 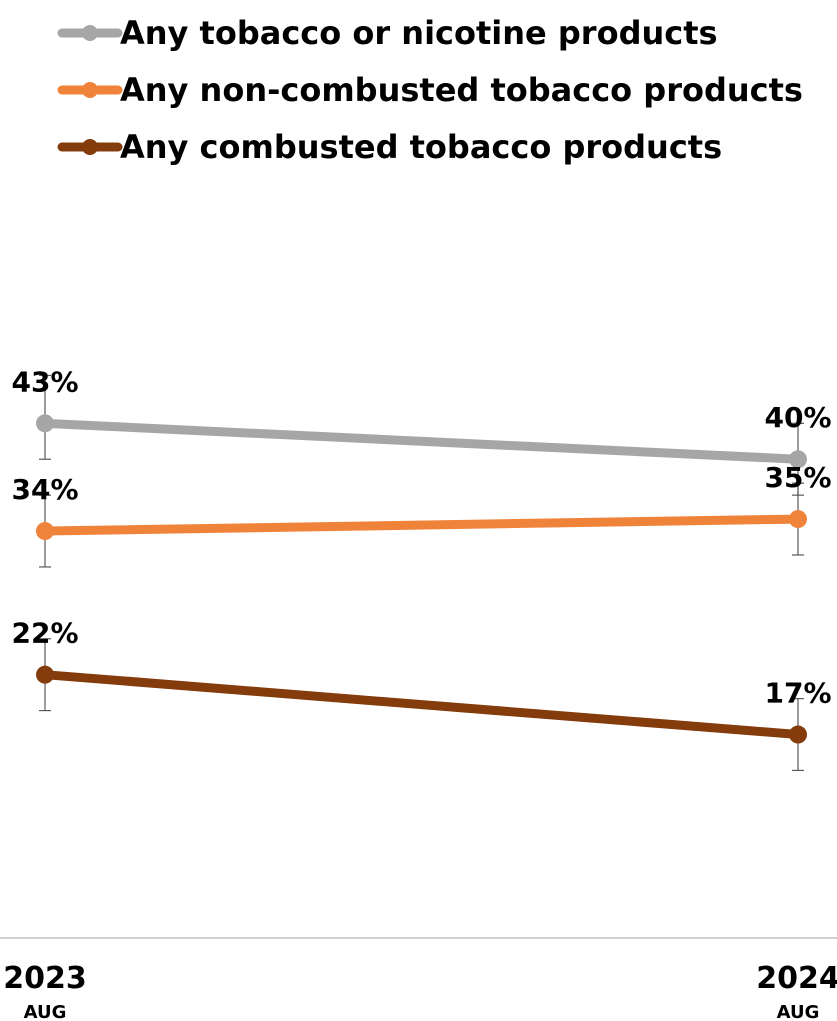 I want to click on data-label: 17%, so click(x=797, y=693).